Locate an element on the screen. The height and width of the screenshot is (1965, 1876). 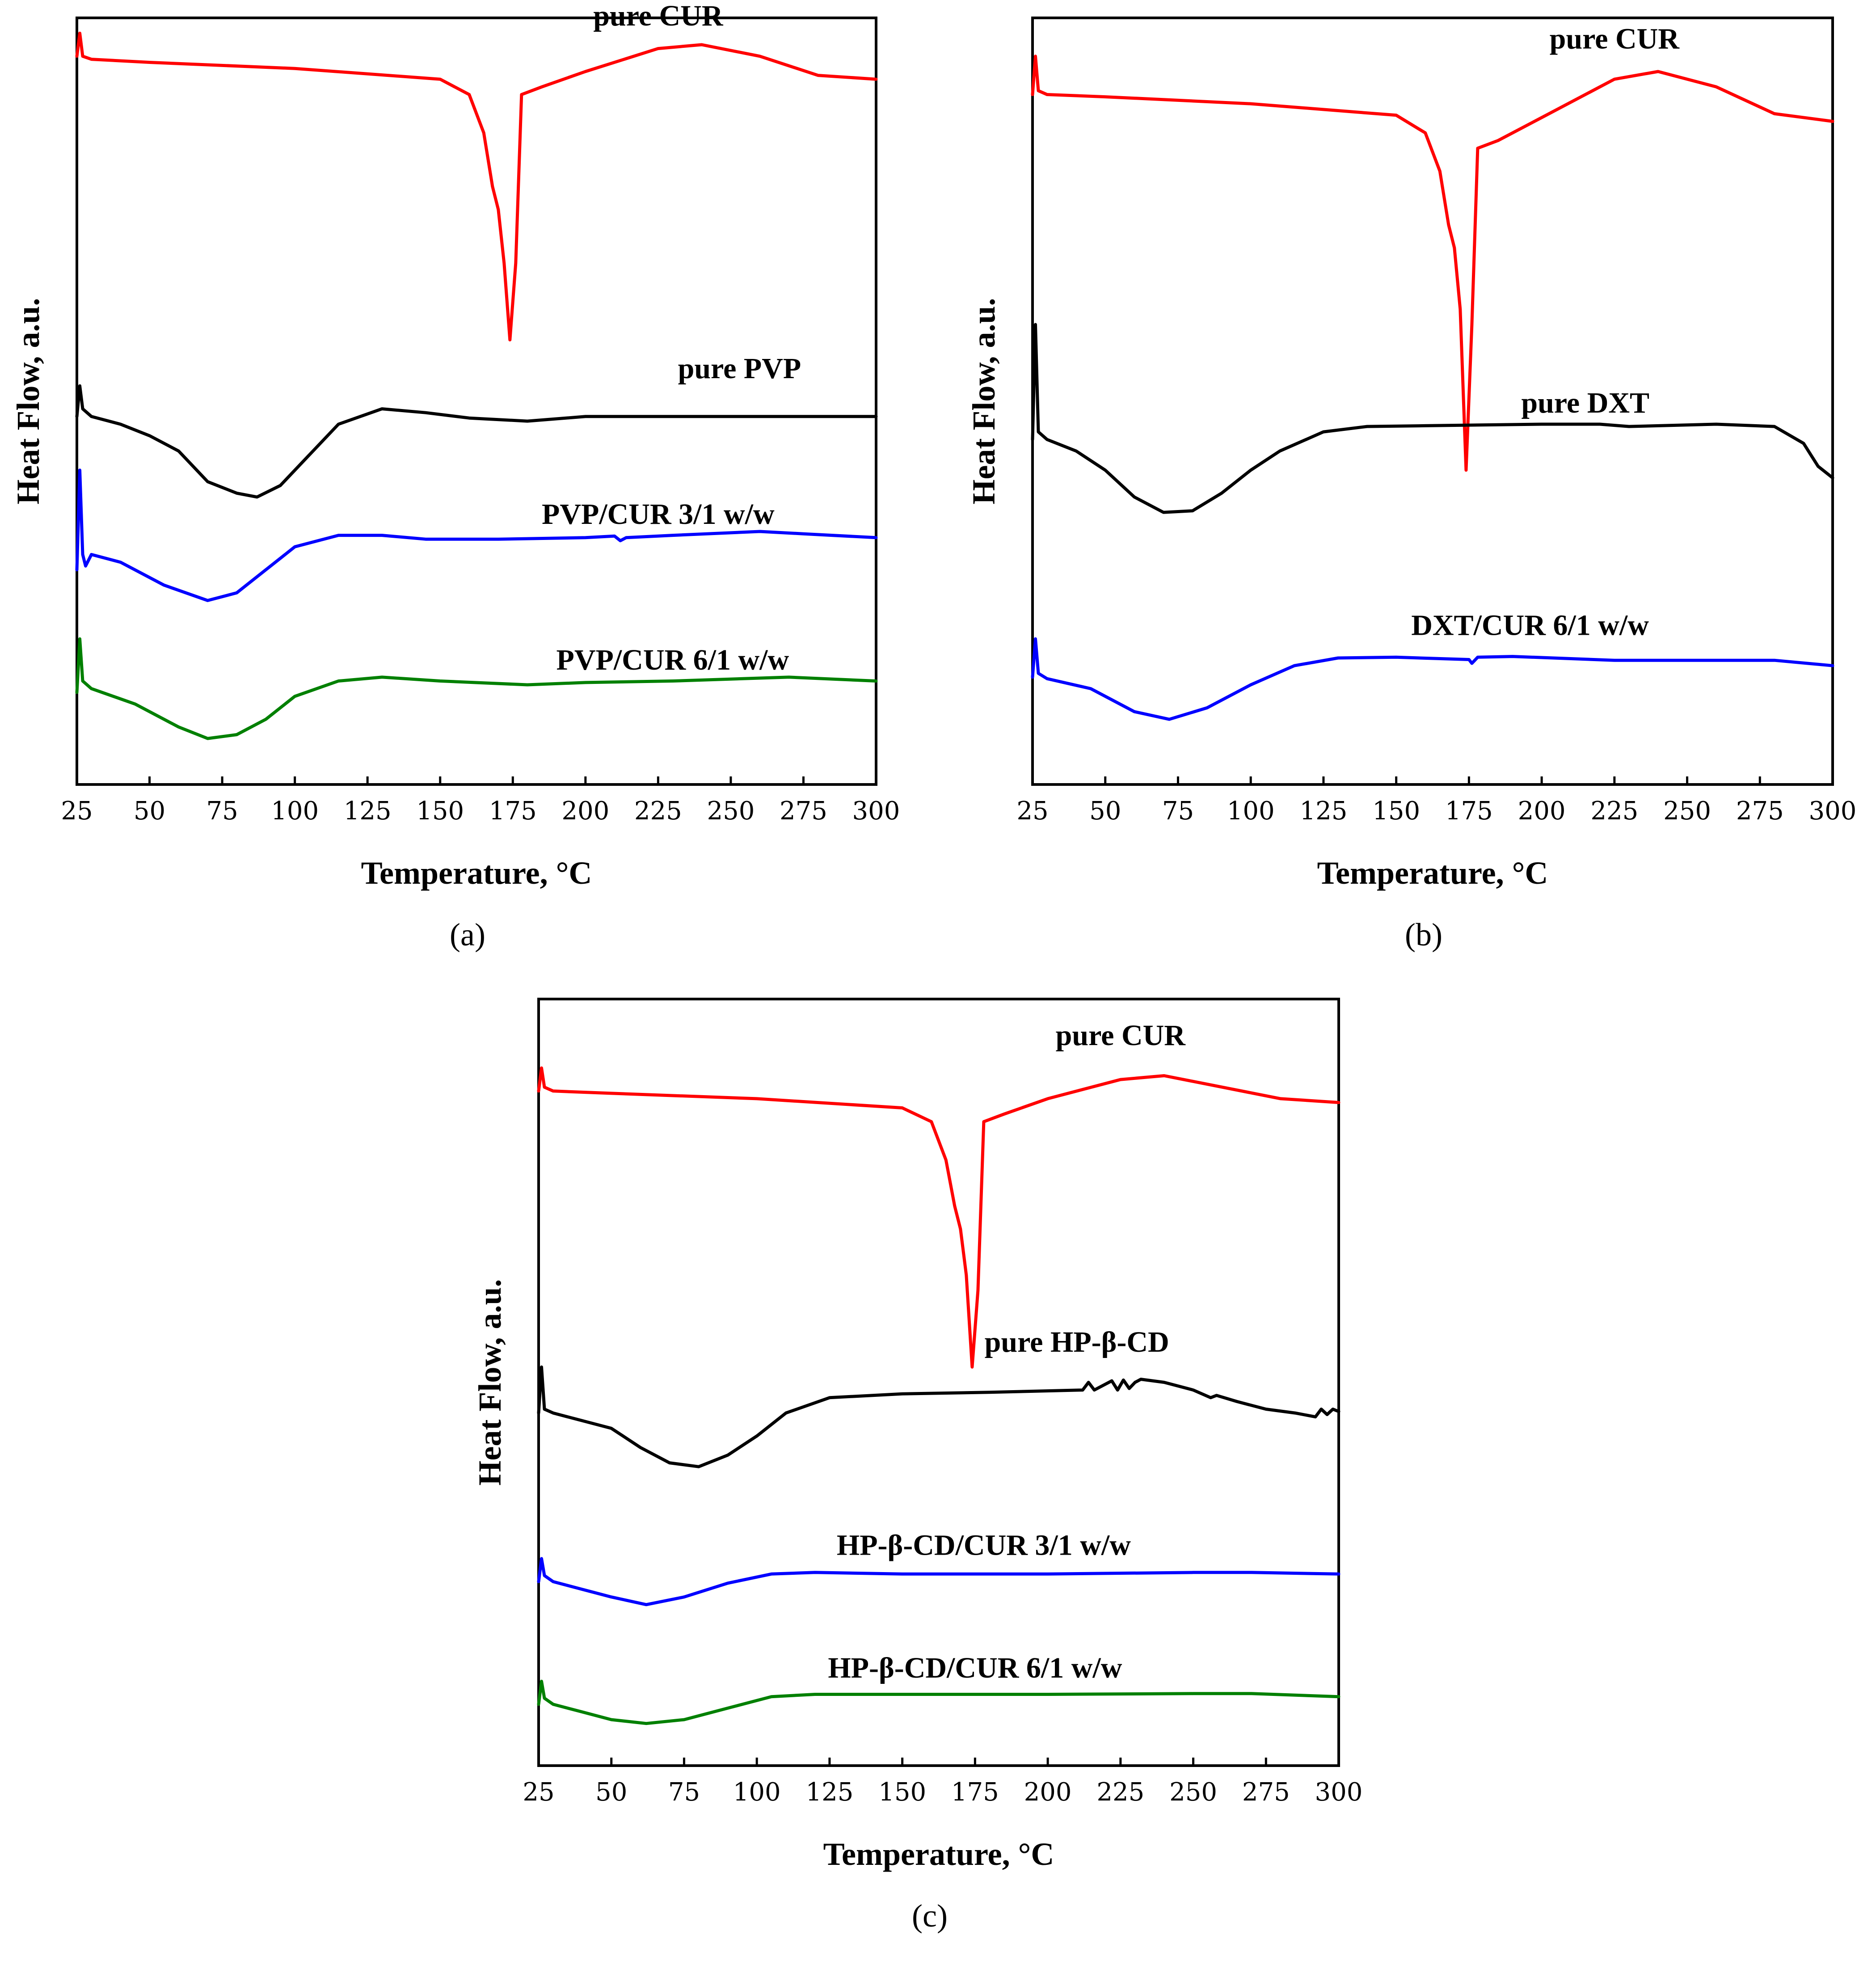
series-label: HP-β-CD/CUR 3/1 w/w is located at coordinates (984, 1545).